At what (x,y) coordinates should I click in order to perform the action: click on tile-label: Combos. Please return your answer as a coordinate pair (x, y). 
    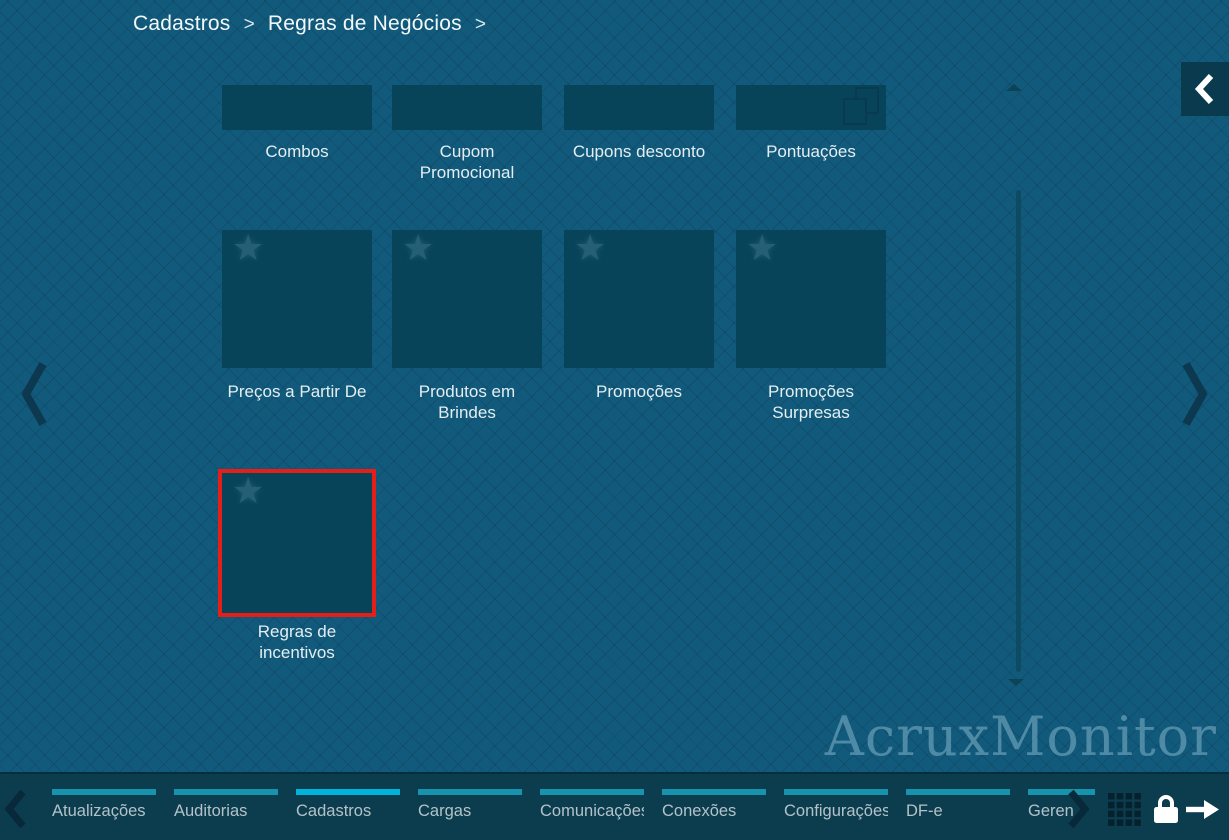
    Looking at the image, I should click on (297, 151).